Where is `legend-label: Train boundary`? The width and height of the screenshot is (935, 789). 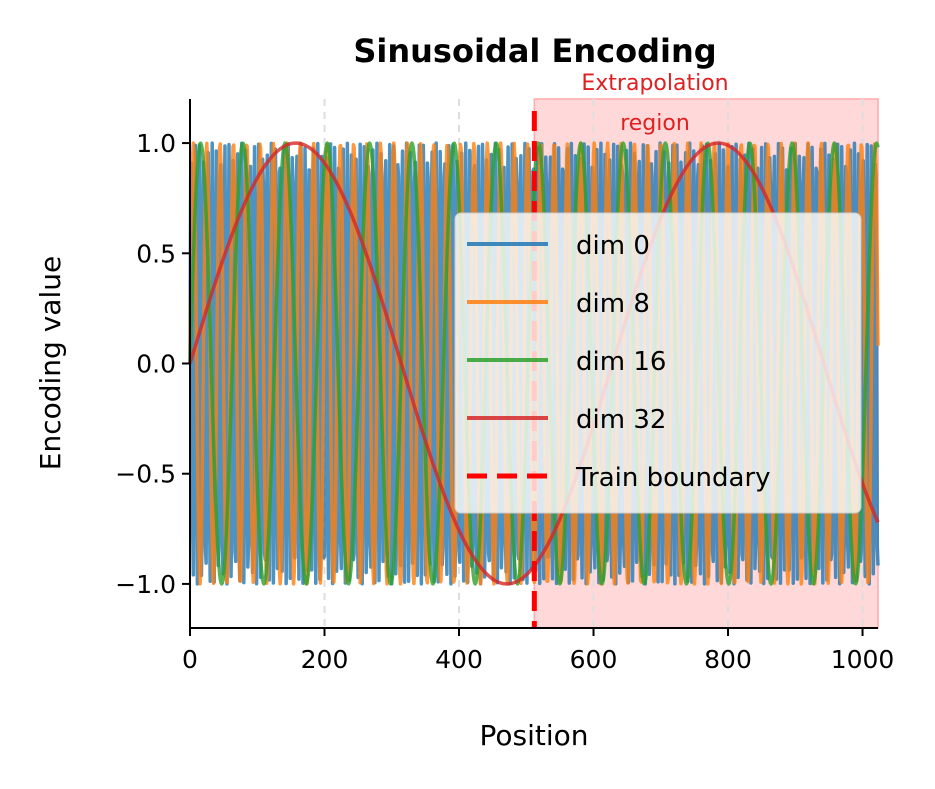 legend-label: Train boundary is located at coordinates (673, 478).